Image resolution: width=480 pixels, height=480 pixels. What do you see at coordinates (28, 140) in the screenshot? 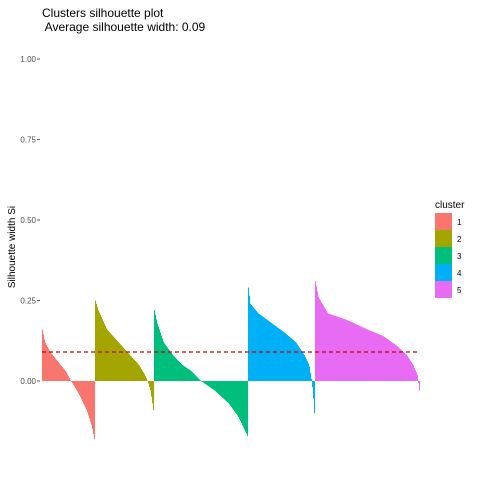
I see `y-tick-label: 0.75` at bounding box center [28, 140].